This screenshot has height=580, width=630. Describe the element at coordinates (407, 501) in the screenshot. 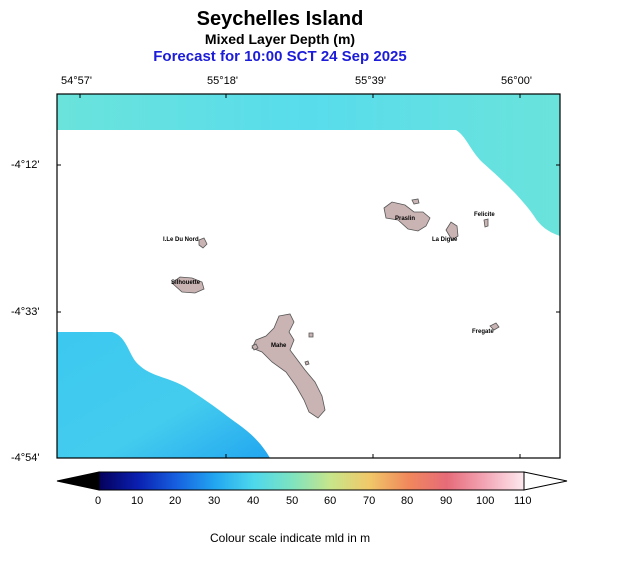

I see `colorbar-tick-label: 80` at that location.